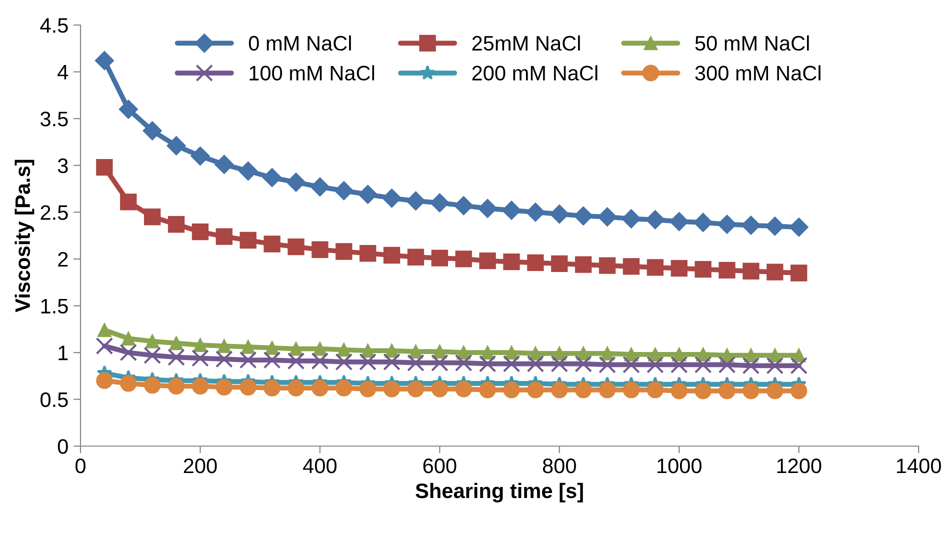 The image size is (947, 533). What do you see at coordinates (63, 353) in the screenshot?
I see `y-tick-label: 1` at bounding box center [63, 353].